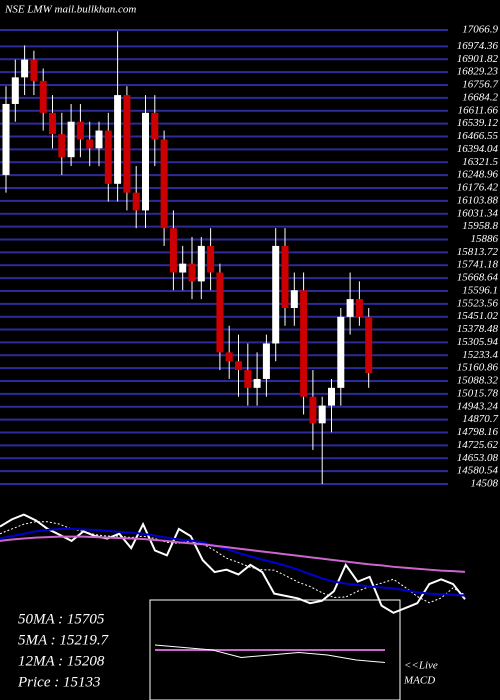 Image resolution: width=500 pixels, height=700 pixels. I want to click on y-tick-label: 16321.5, so click(480, 162).